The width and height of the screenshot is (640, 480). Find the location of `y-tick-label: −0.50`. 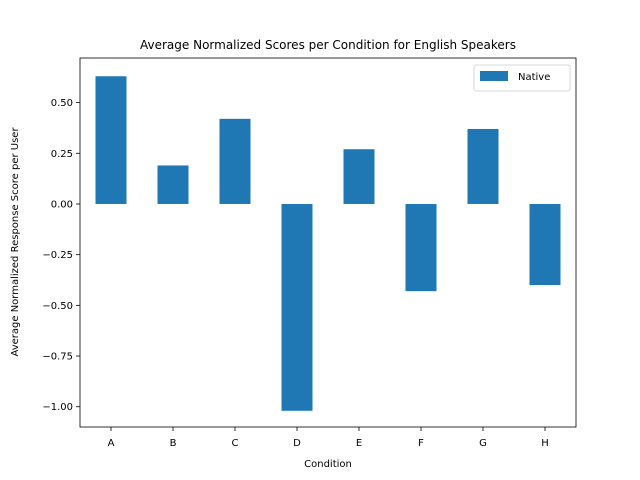

y-tick-label: −0.50 is located at coordinates (57, 306).